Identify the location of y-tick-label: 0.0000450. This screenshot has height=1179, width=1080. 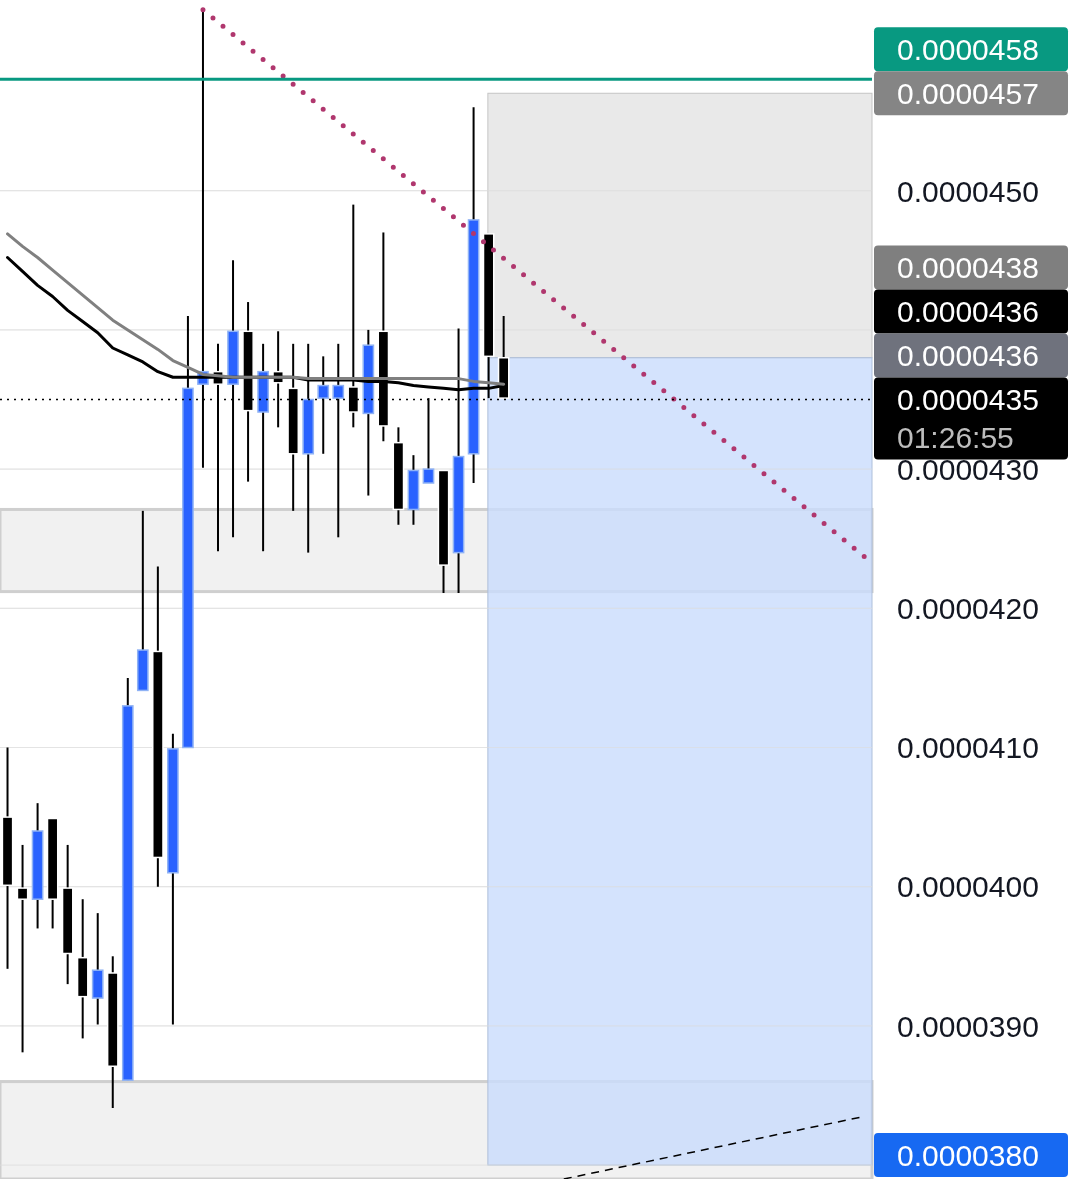
(968, 191).